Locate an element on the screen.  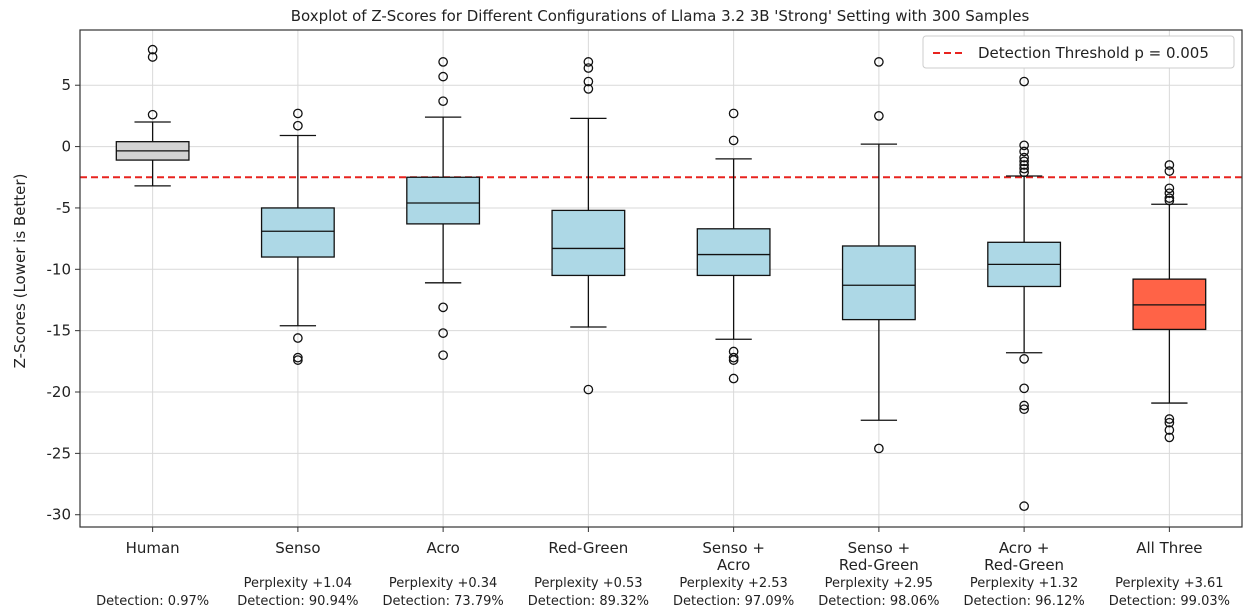
legend-frame is located at coordinates (1078, 52).